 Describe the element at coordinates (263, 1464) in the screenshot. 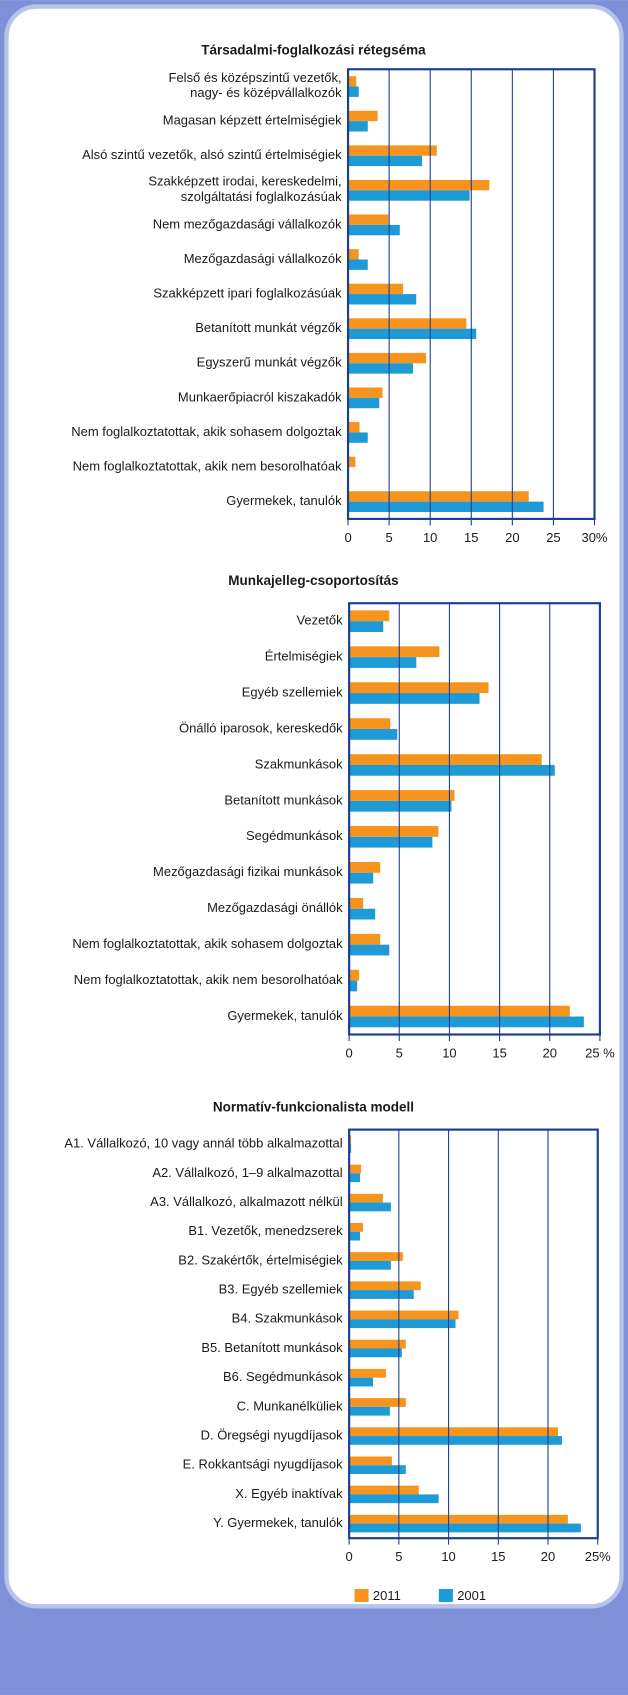

I see `category-label: E. Rokkantsági nyugdíjasok` at that location.